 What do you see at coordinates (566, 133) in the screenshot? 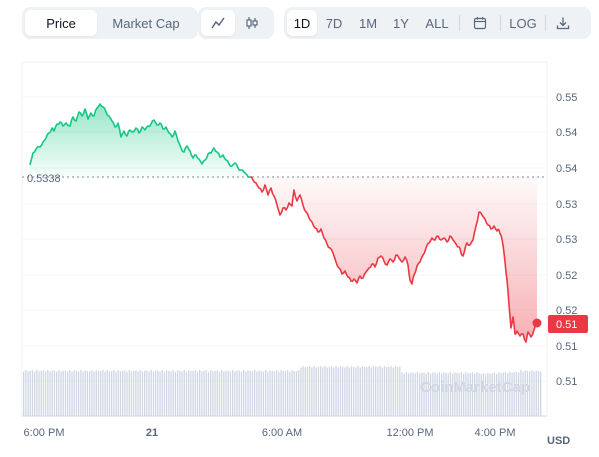
I see `y-tick-label: 0.54` at bounding box center [566, 133].